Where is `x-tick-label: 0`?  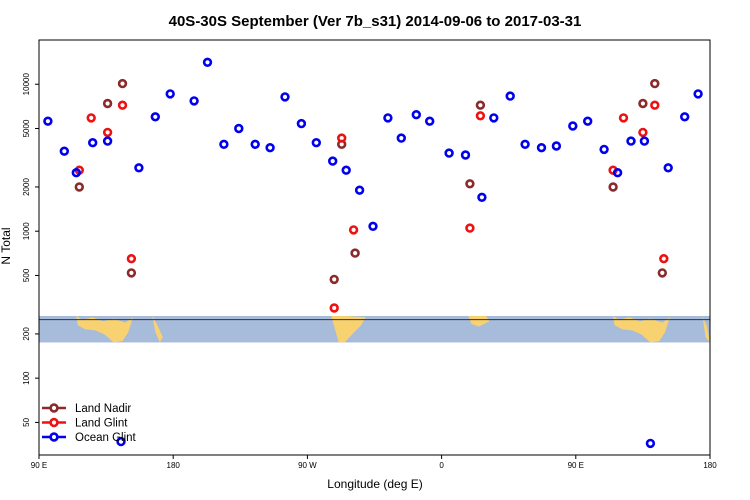 x-tick-label: 0 is located at coordinates (441, 465).